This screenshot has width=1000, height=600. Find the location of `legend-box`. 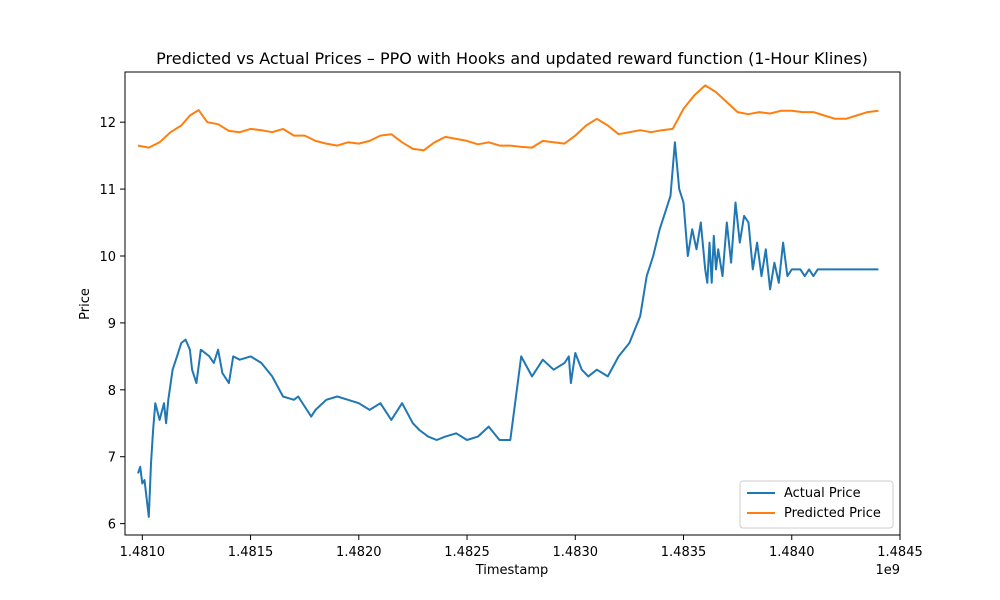

legend-box is located at coordinates (816, 504).